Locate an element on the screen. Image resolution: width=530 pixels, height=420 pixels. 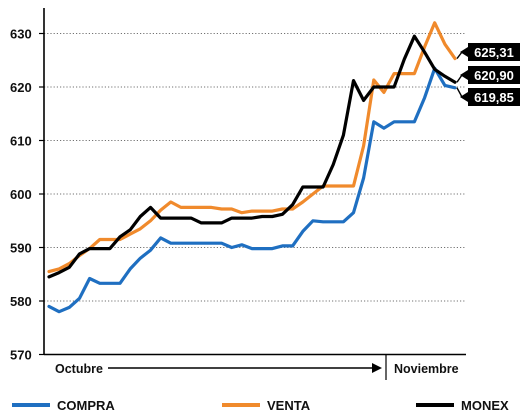
callout-box-compra is located at coordinates (494, 97).